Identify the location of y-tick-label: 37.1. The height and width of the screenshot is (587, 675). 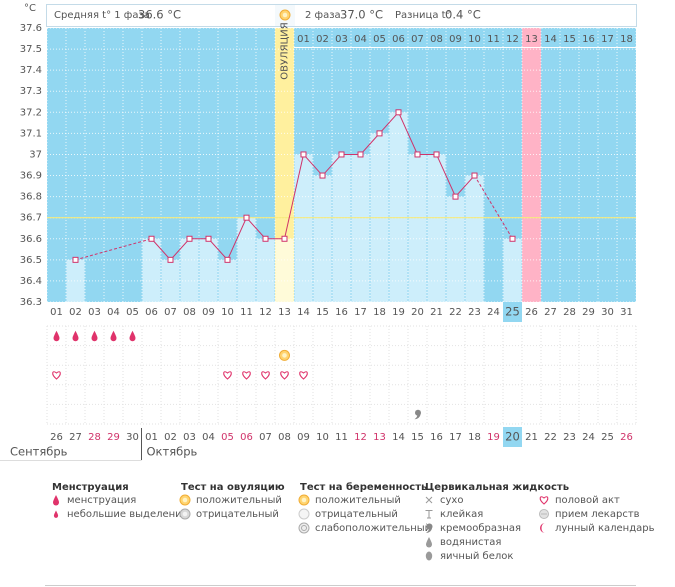
(31, 133).